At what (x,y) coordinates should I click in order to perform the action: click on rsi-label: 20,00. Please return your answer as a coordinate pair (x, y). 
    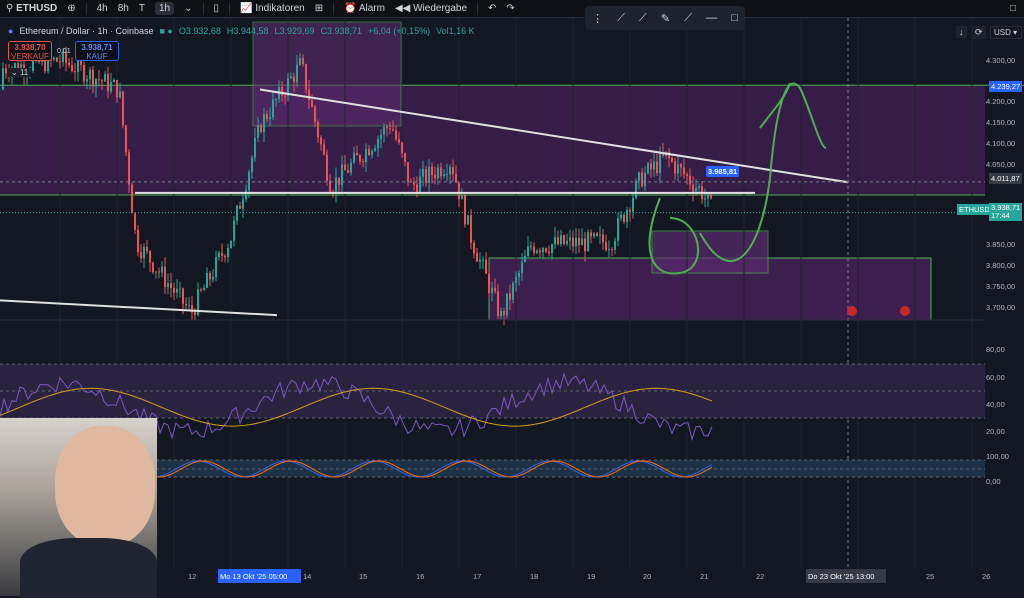
    Looking at the image, I should click on (995, 431).